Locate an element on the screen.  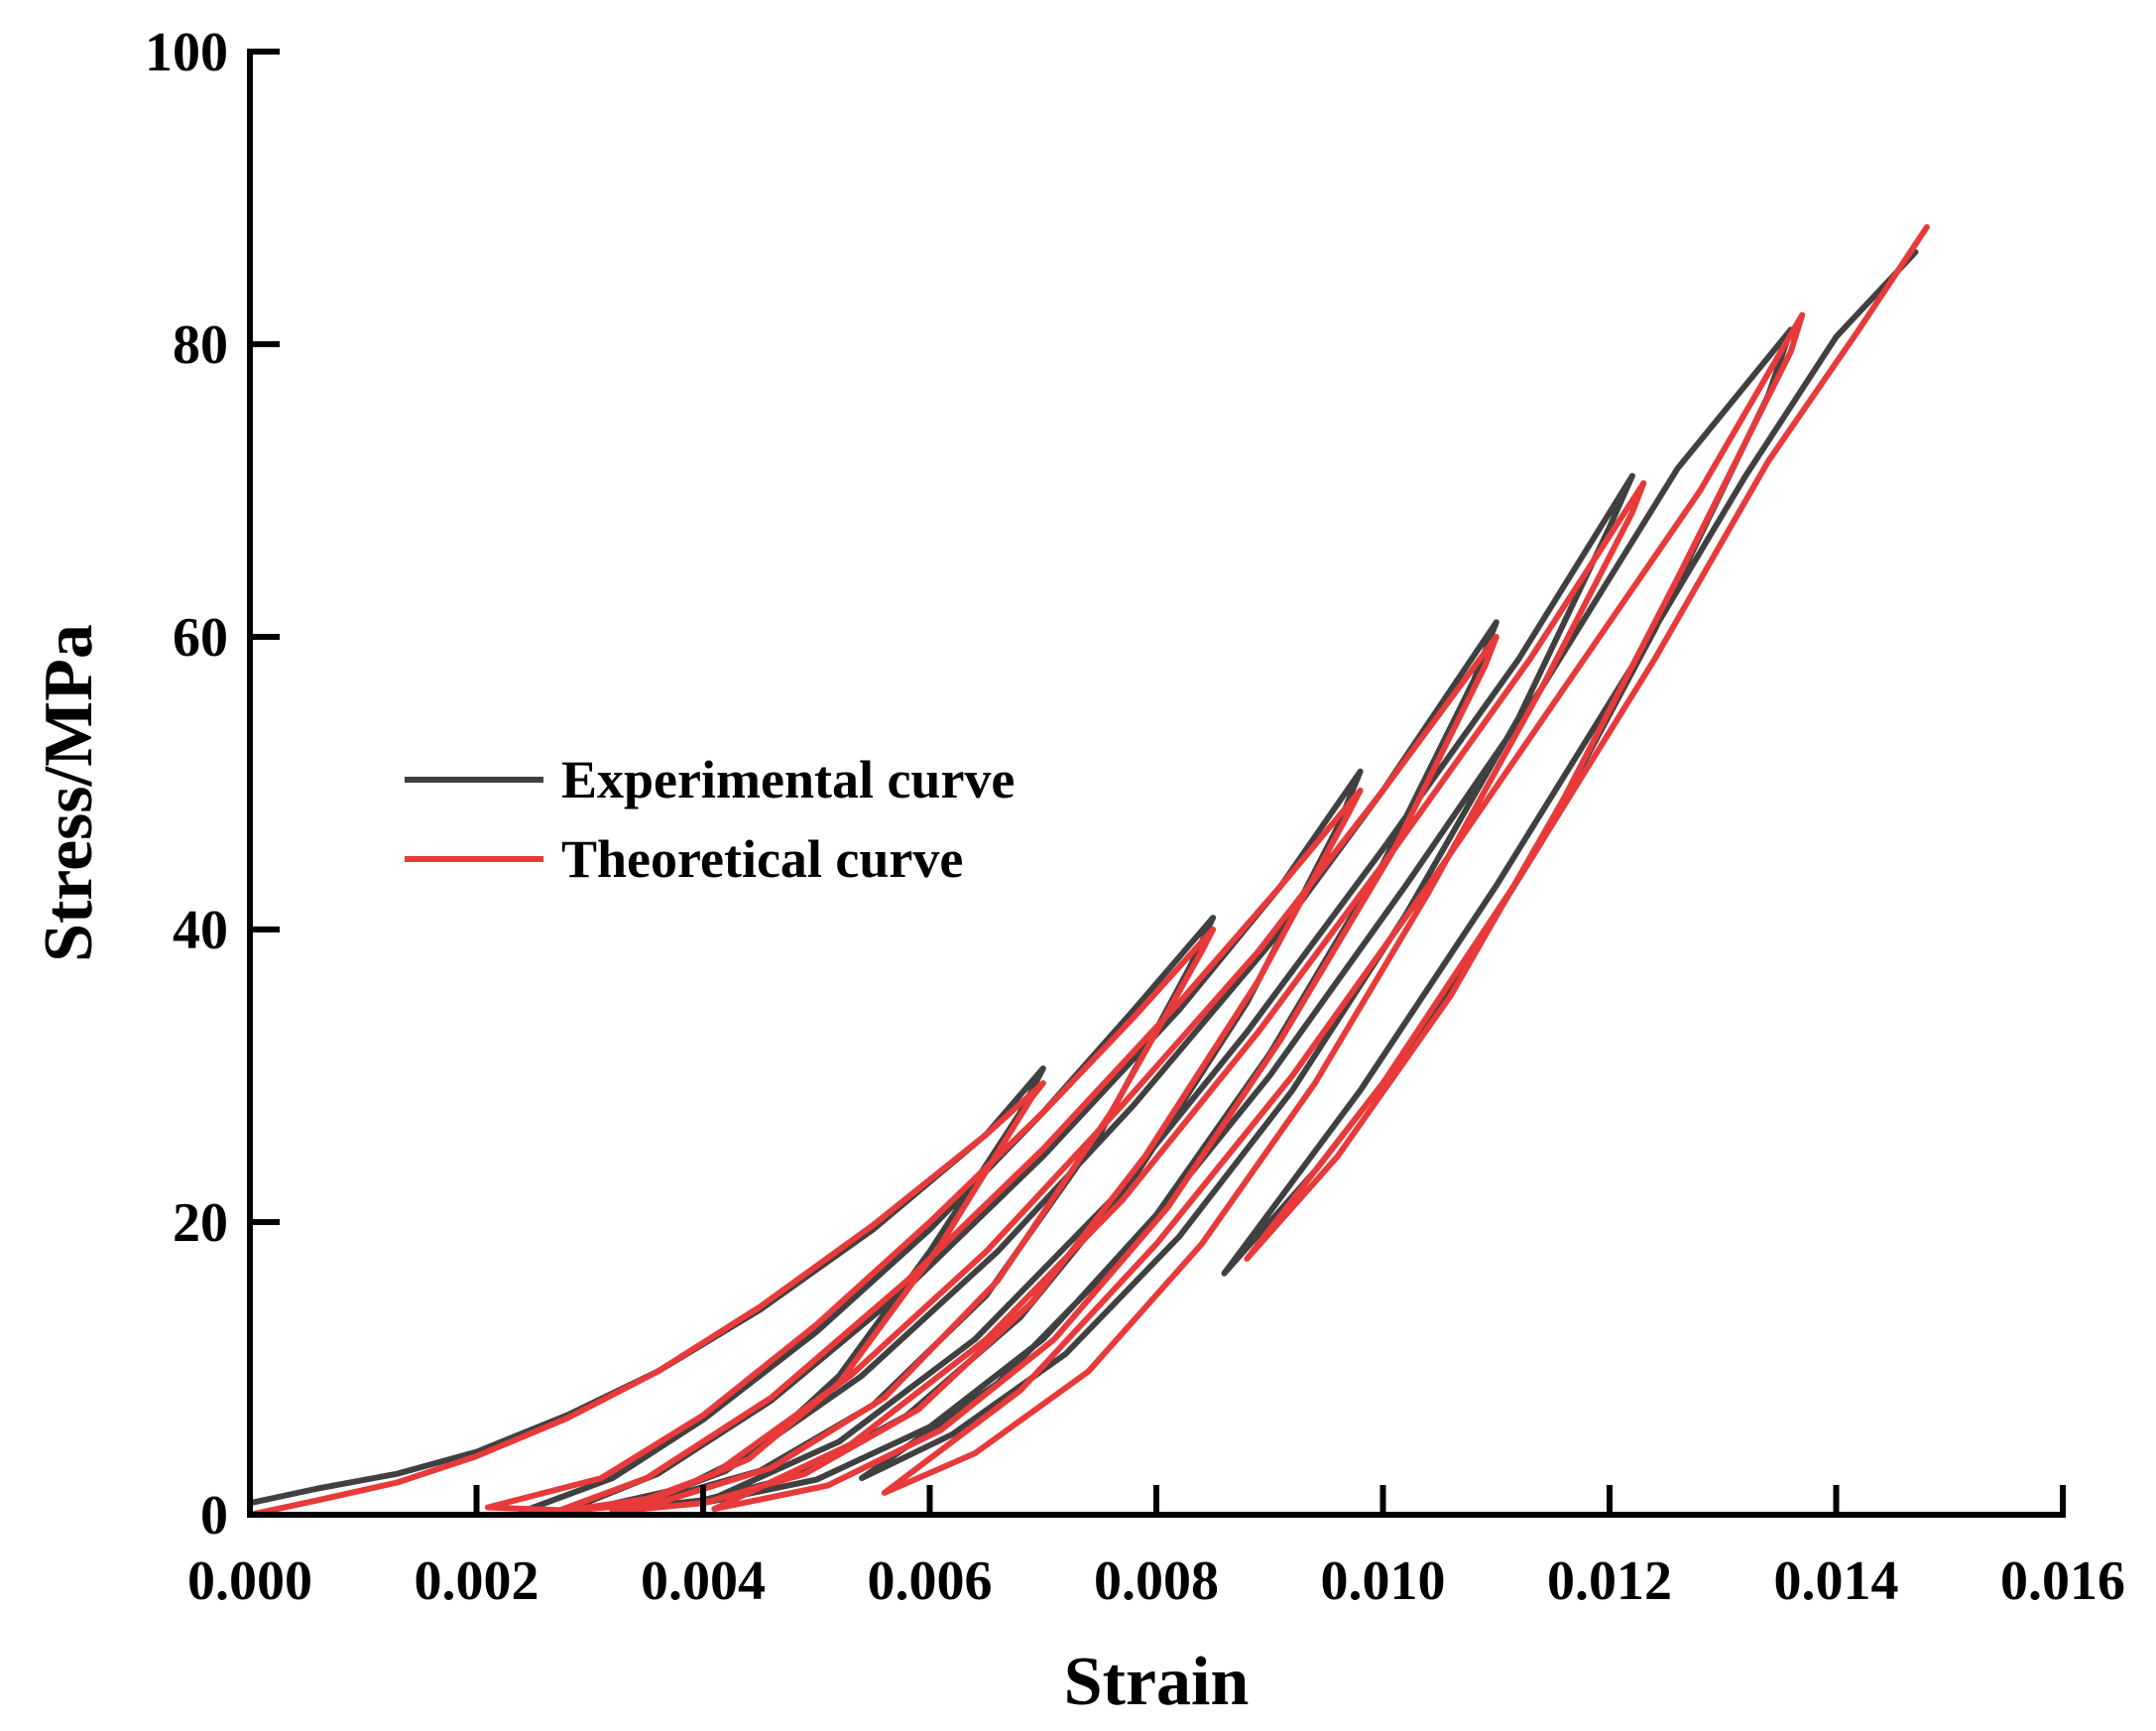
y-tick-label: 0 is located at coordinates (214, 1515).